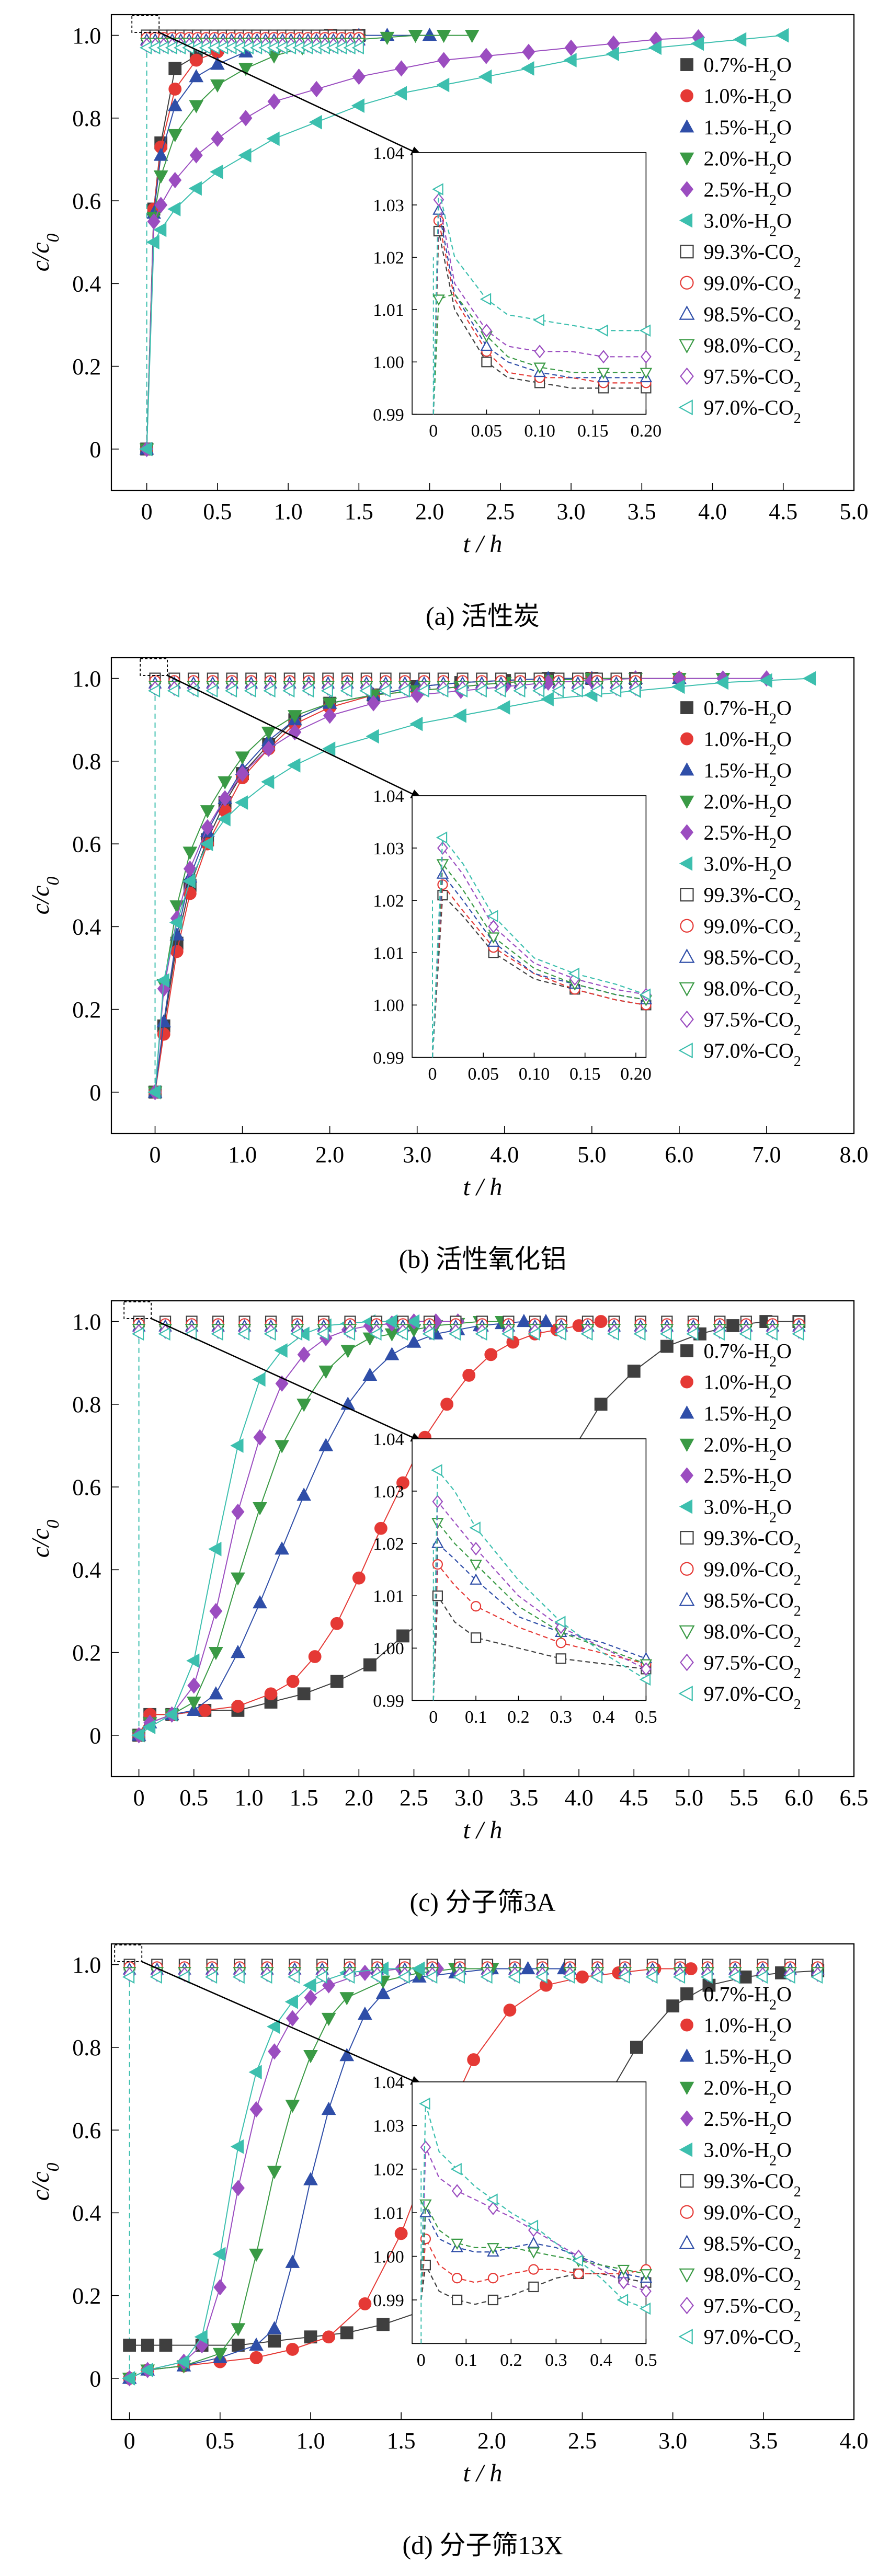 Image resolution: width=878 pixels, height=2576 pixels. What do you see at coordinates (763, 2441) in the screenshot?
I see `x-tick-label: 3.5` at bounding box center [763, 2441].